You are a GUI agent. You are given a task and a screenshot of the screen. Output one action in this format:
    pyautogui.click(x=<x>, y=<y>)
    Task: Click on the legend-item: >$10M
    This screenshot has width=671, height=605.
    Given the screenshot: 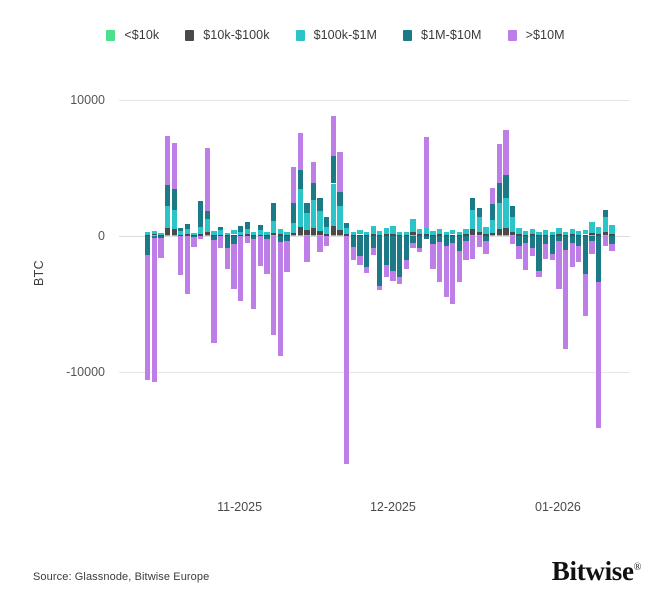 What is the action you would take?
    pyautogui.click(x=536, y=35)
    